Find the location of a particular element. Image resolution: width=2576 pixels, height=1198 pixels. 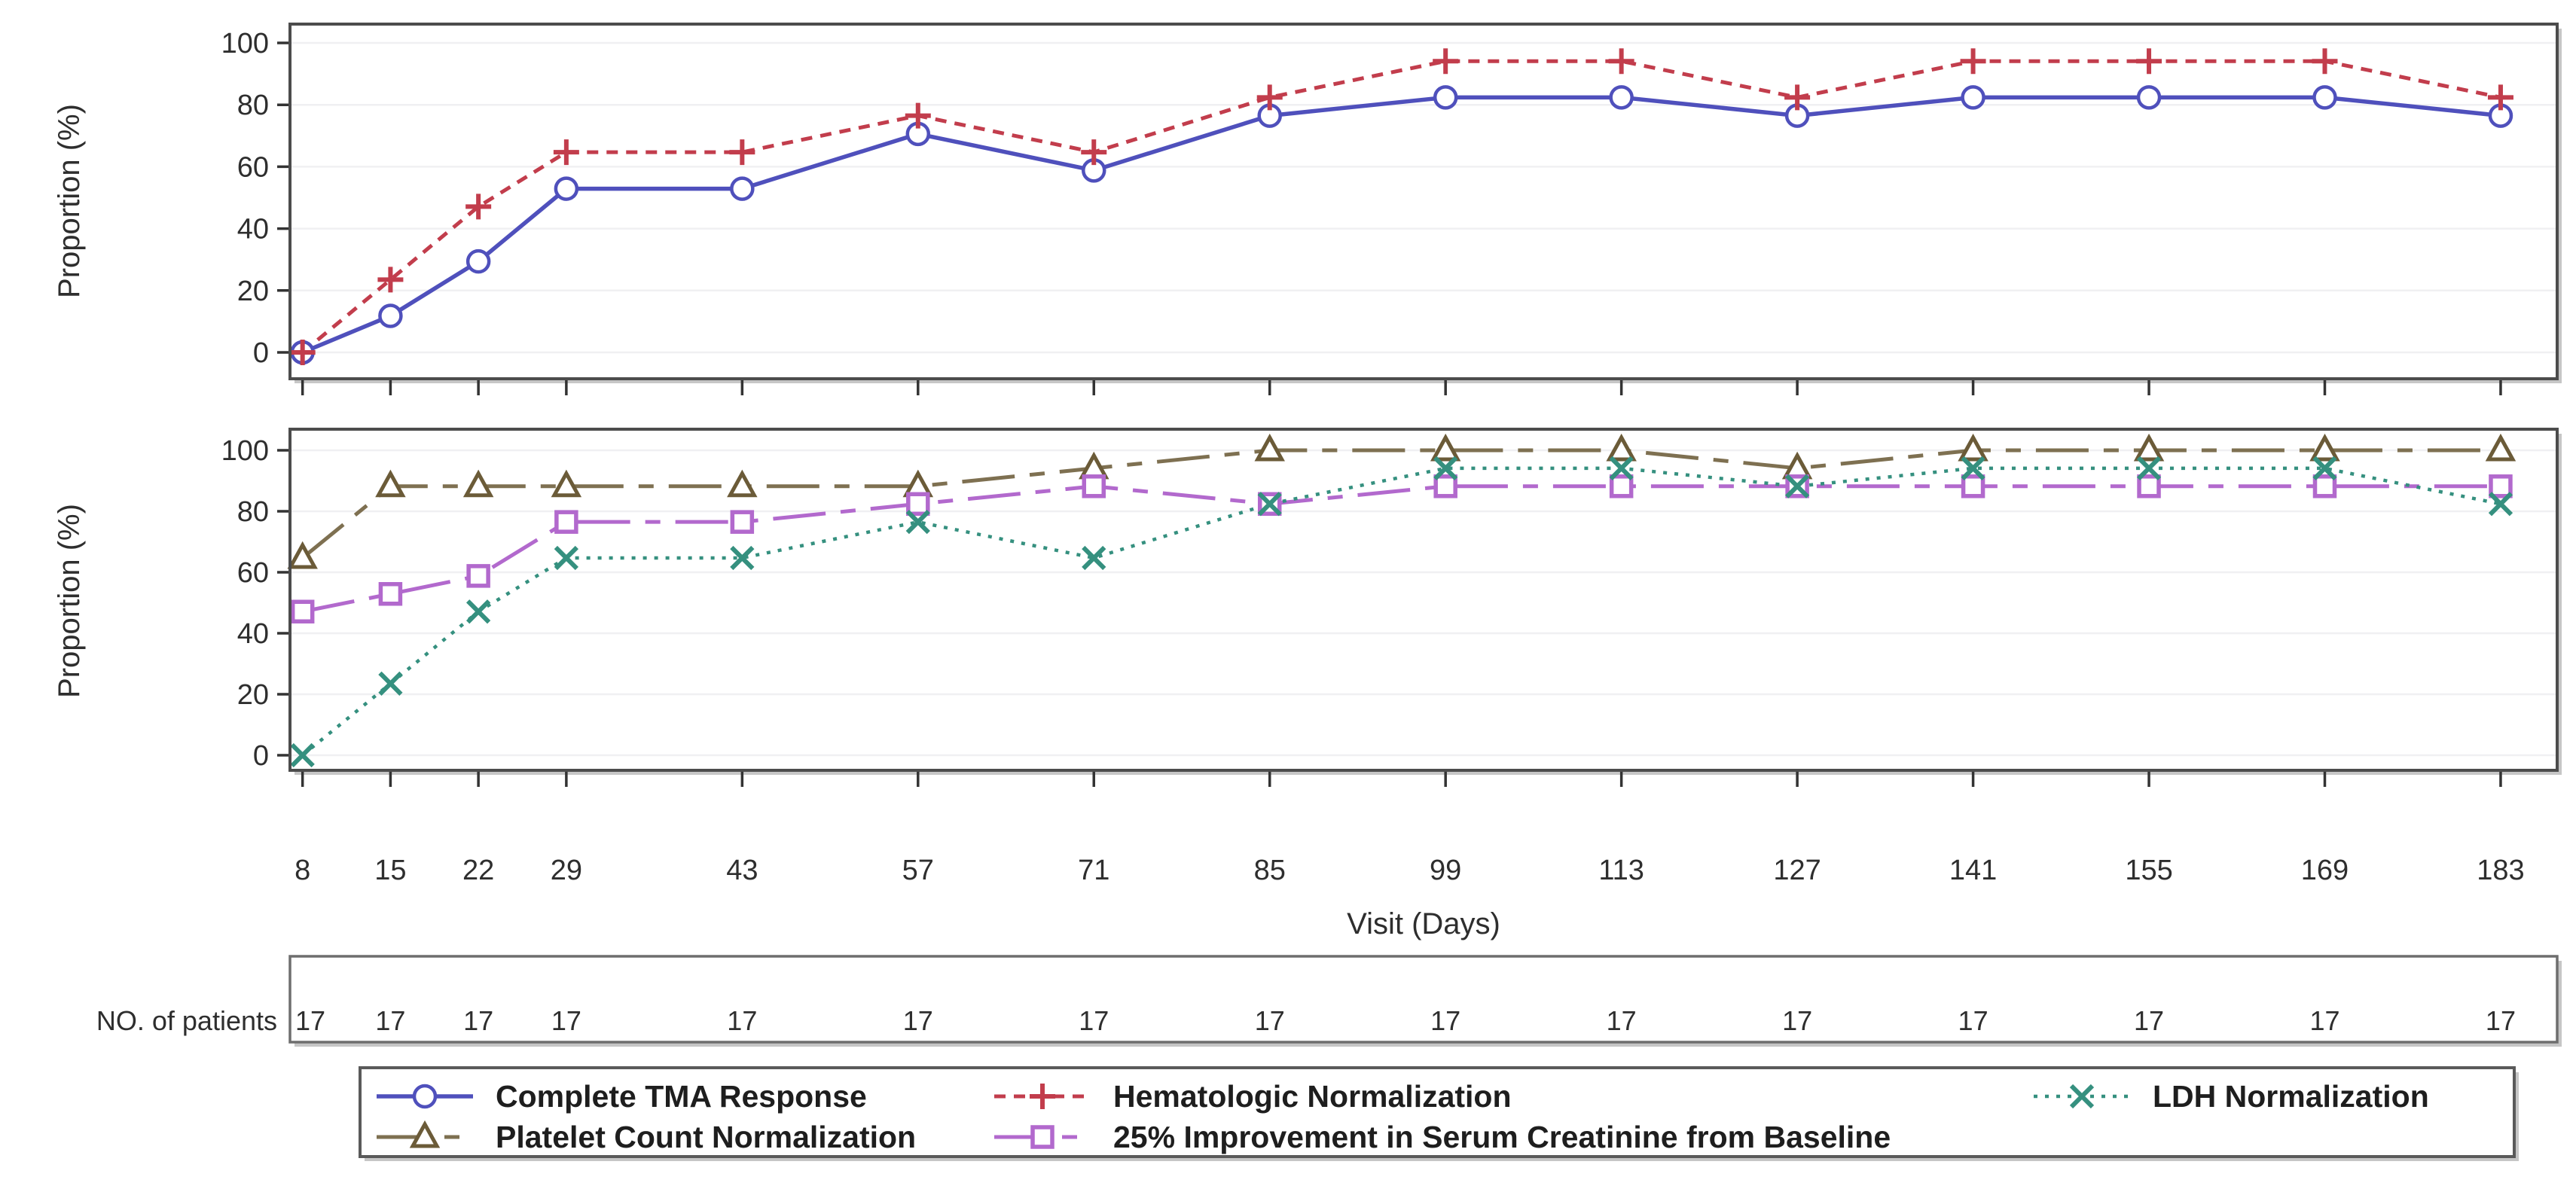

patients-box-group: 17 17 17 17 17 17 17 17 17 17 17 17 17 17 17 is located at coordinates (1425, 1001).